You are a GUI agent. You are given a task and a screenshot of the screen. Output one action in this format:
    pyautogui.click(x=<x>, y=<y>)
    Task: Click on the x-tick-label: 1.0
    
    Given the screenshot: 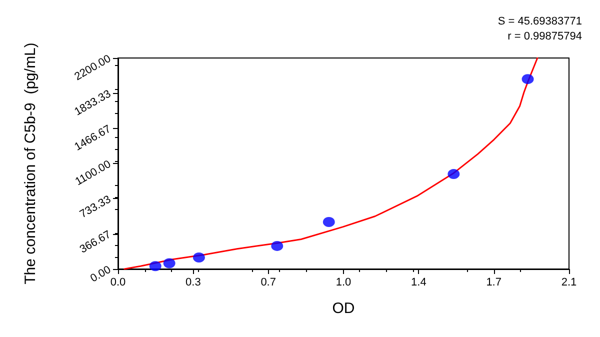 What is the action you would take?
    pyautogui.click(x=344, y=282)
    